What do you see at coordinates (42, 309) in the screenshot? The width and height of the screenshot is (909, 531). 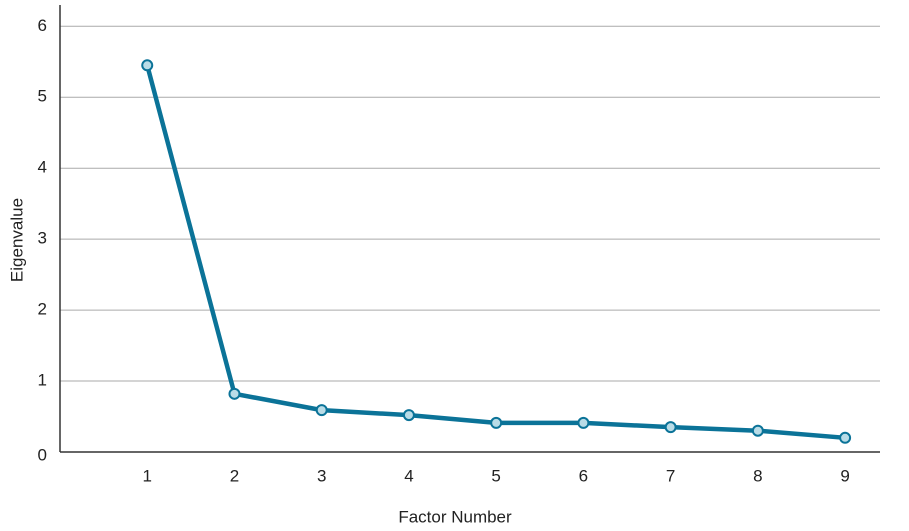 I see `y-tick-label: 2` at bounding box center [42, 309].